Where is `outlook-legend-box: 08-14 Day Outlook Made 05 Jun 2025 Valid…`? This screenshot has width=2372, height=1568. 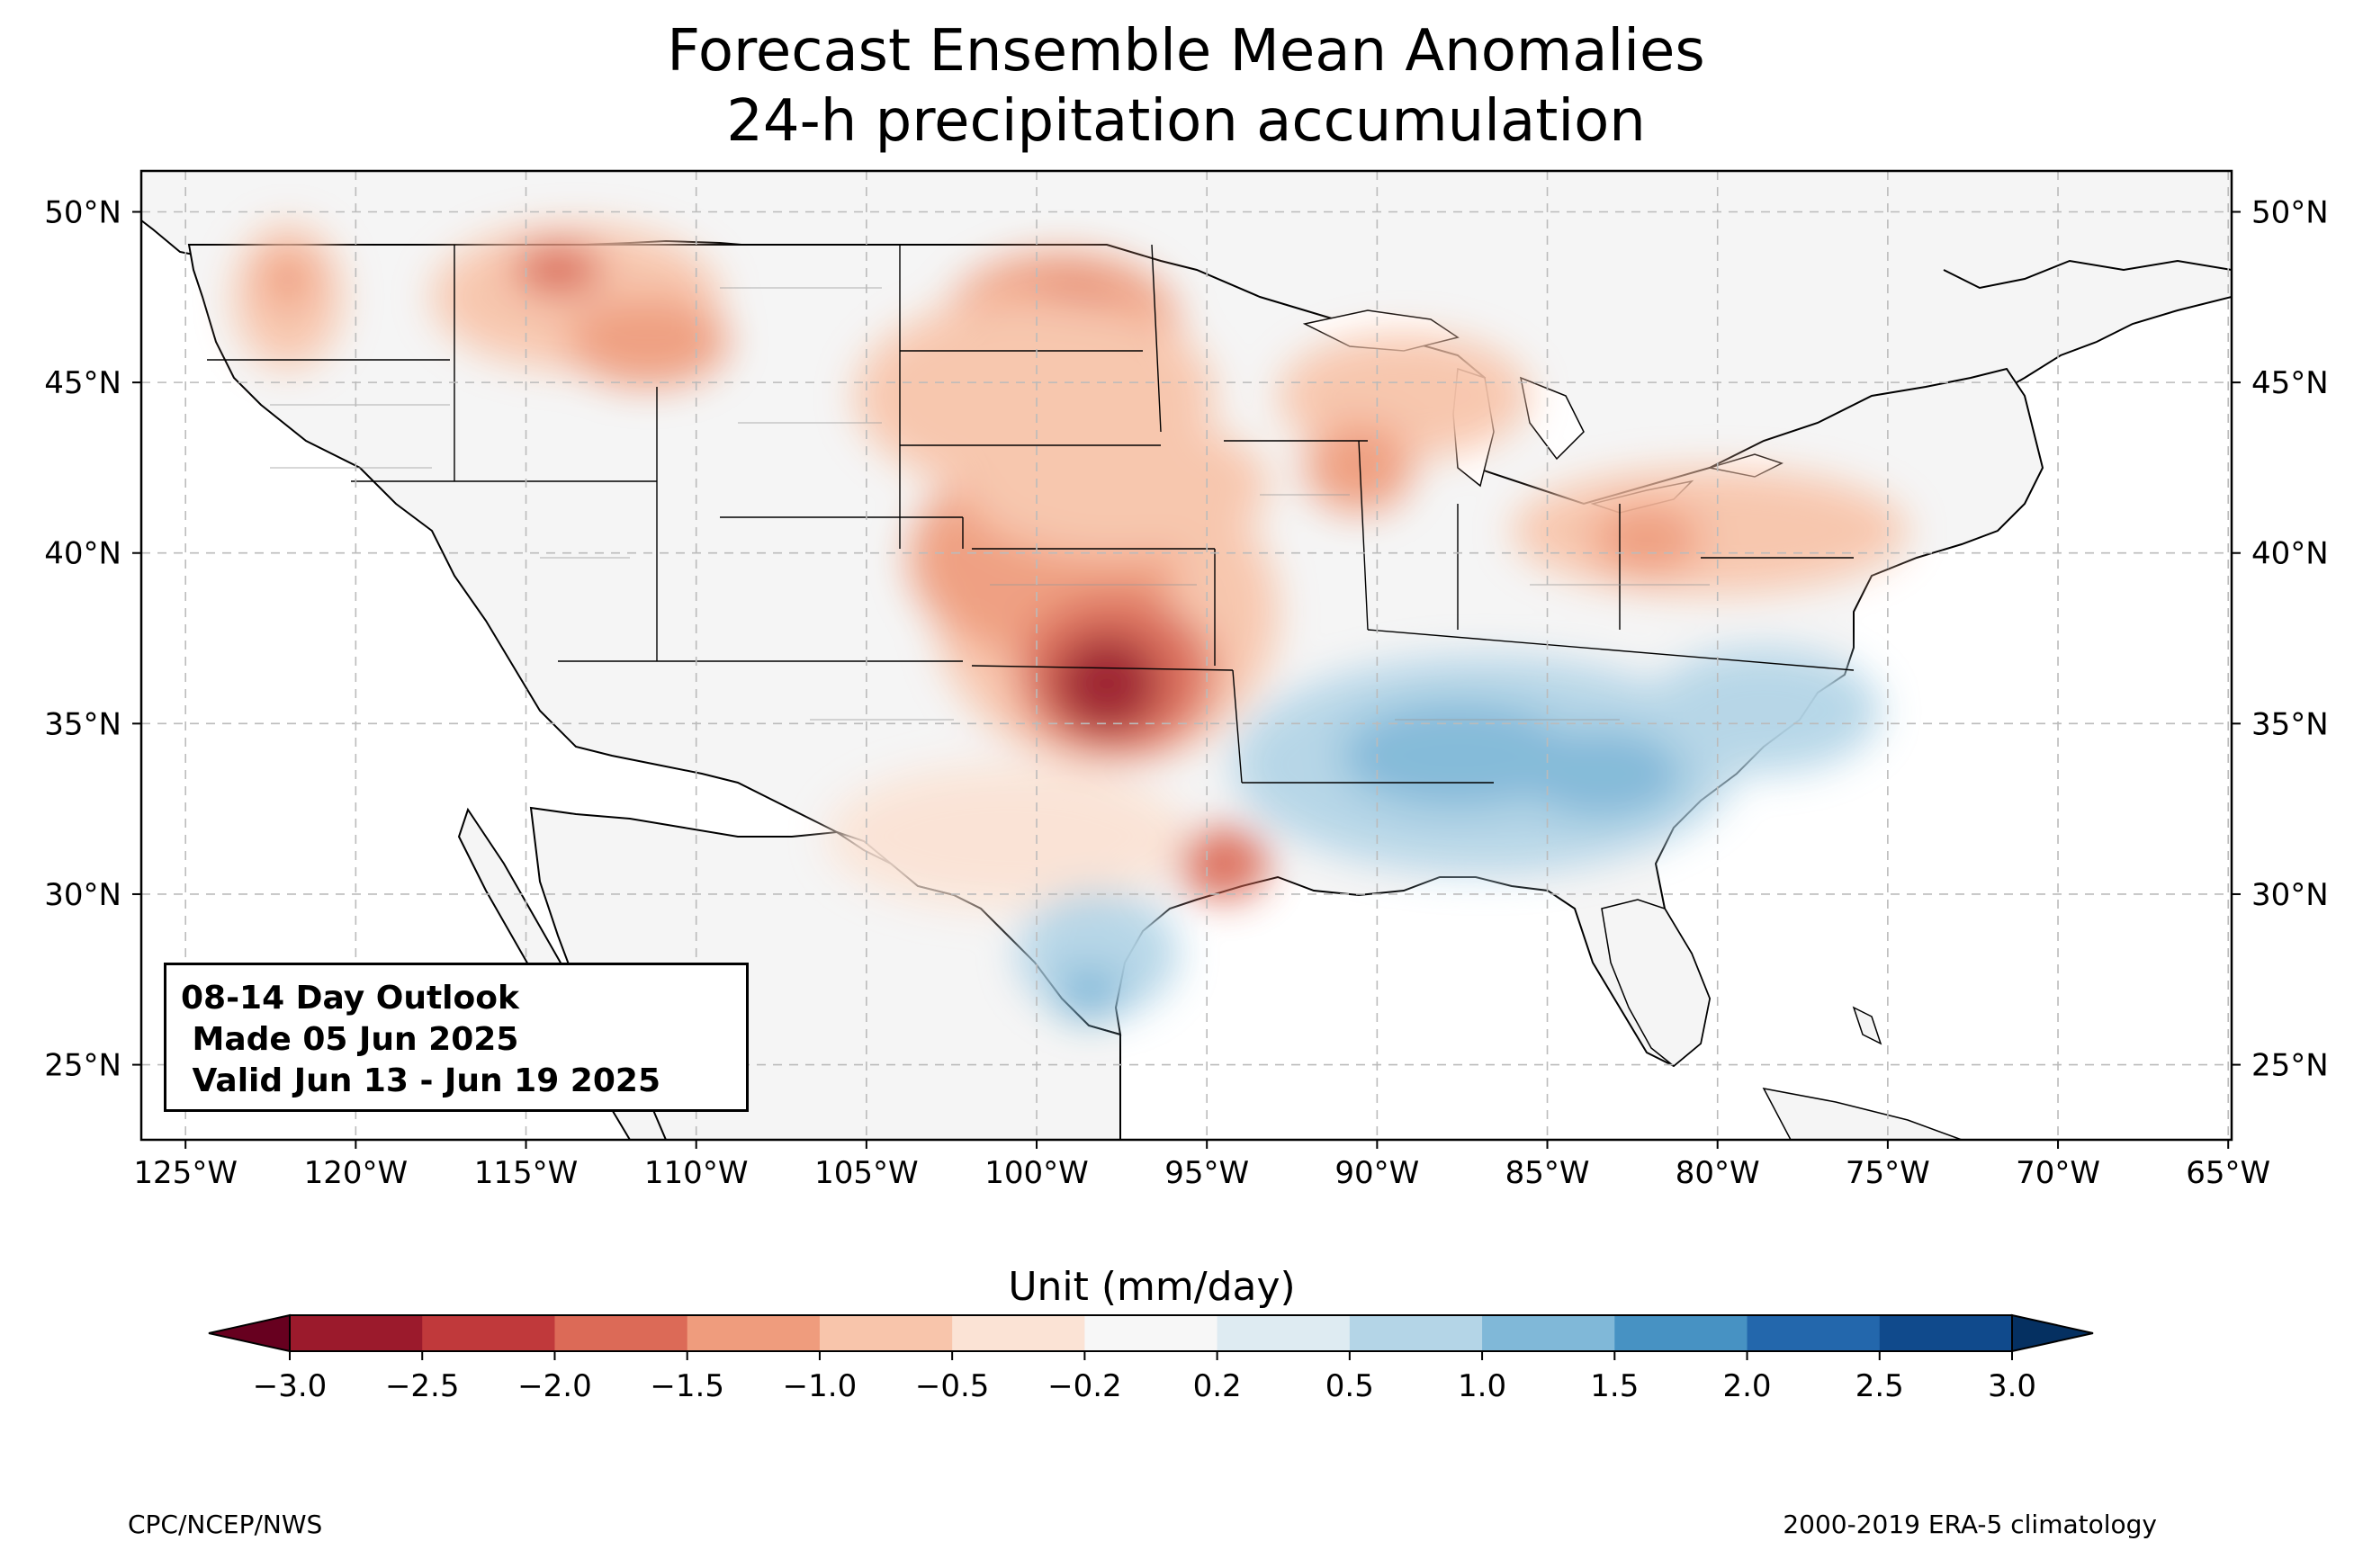 outlook-legend-box: 08-14 Day Outlook Made 05 Jun 2025 Valid… is located at coordinates (456, 1037).